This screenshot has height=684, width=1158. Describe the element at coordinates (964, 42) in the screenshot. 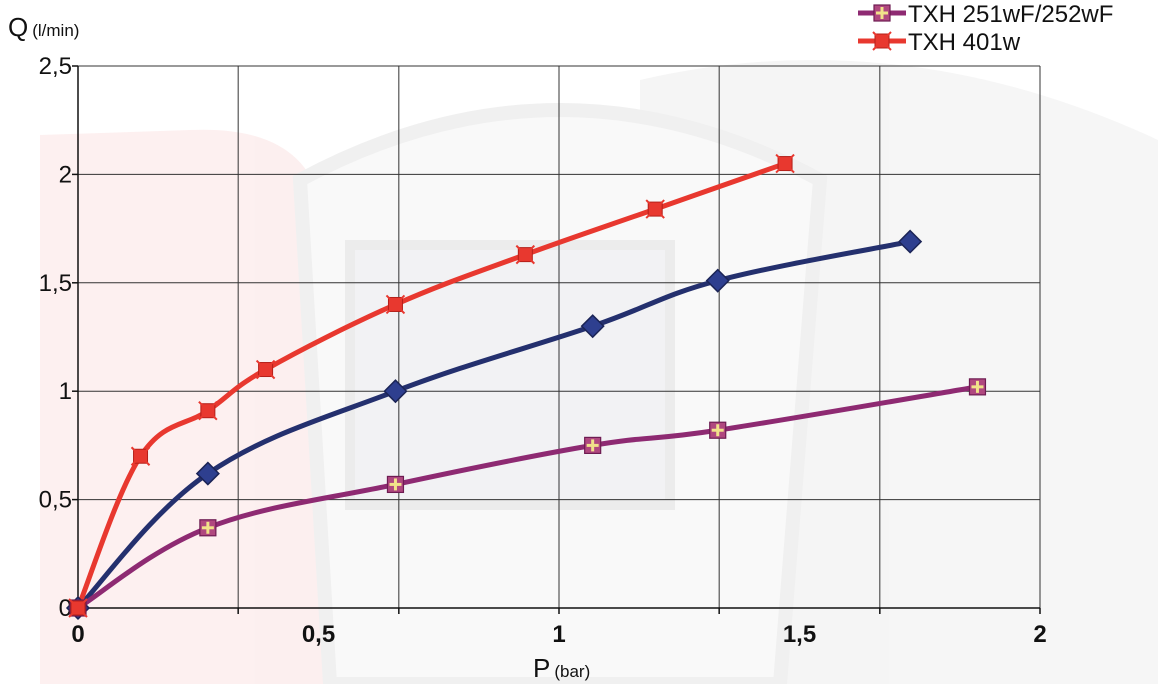

I see `legend-label-2: TXH 401w` at that location.